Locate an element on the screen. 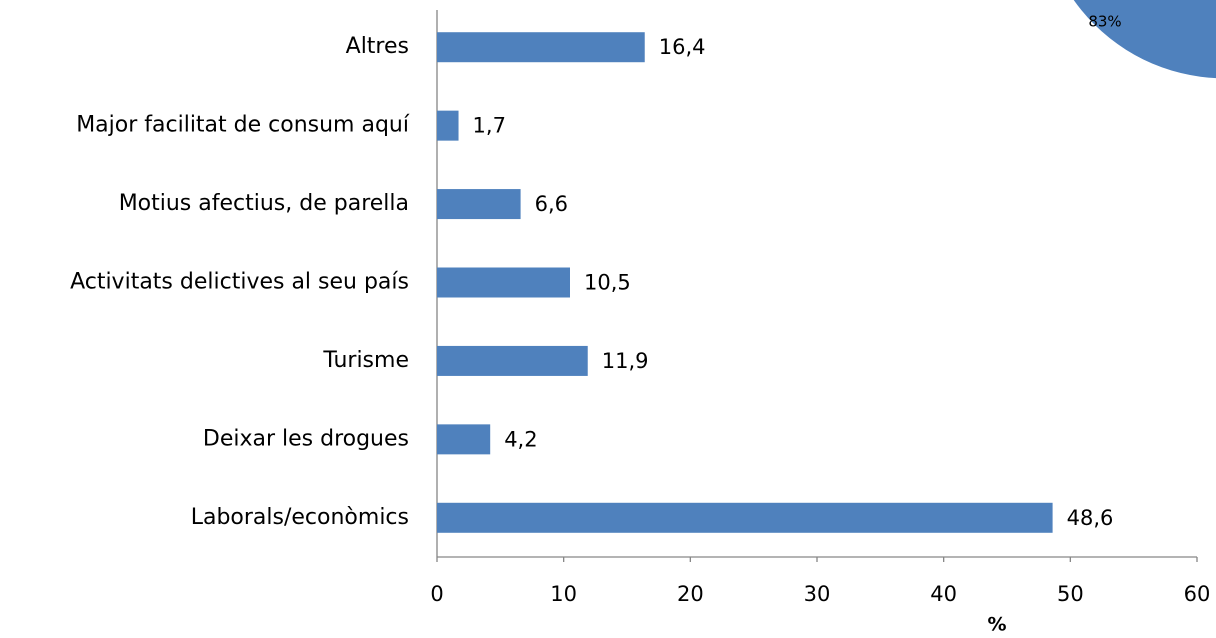  x-tick-label: 0 is located at coordinates (436, 594).